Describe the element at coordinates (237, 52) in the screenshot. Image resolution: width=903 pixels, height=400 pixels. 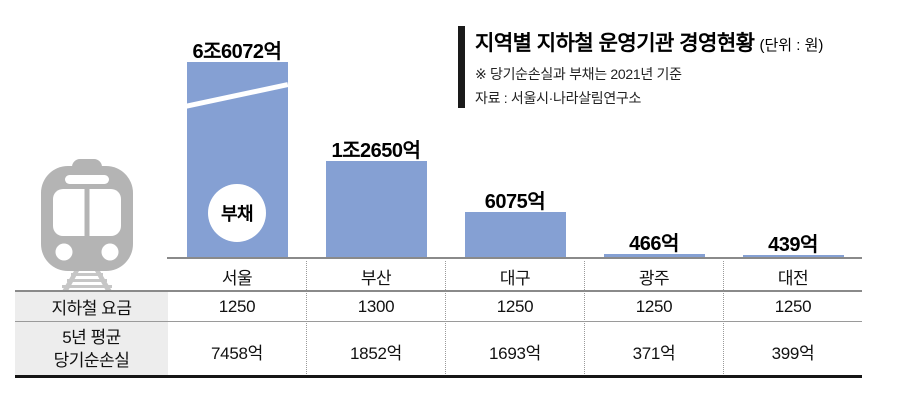
I see `bar-value-label-seoul: 6조6072억` at that location.